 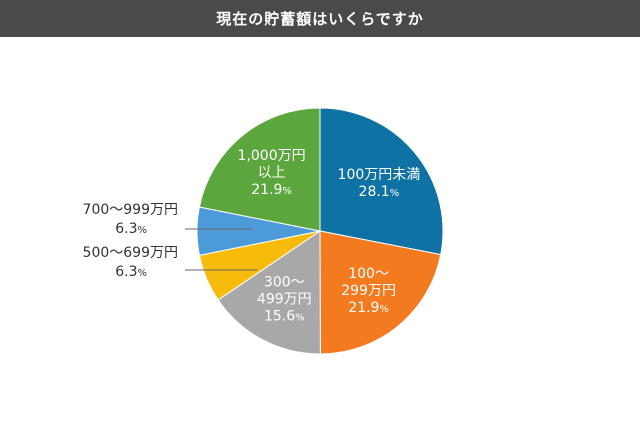 I want to click on slice-label-1: 100～ 299万円 21.9%, so click(x=368, y=291).